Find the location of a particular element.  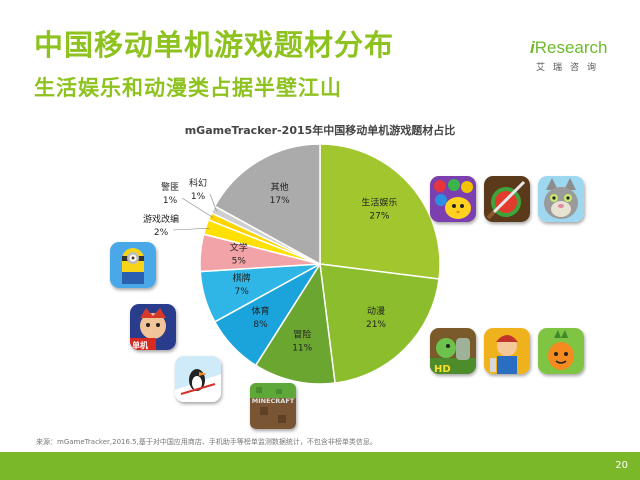

game-carrot-defense-icon is located at coordinates (561, 351).